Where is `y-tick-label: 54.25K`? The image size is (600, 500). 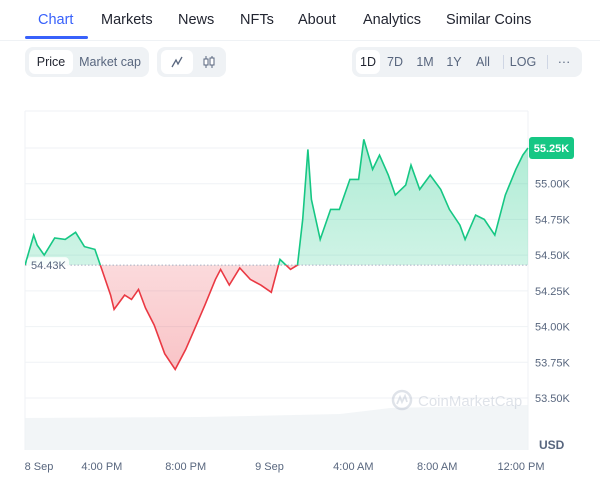 y-tick-label: 54.25K is located at coordinates (553, 292).